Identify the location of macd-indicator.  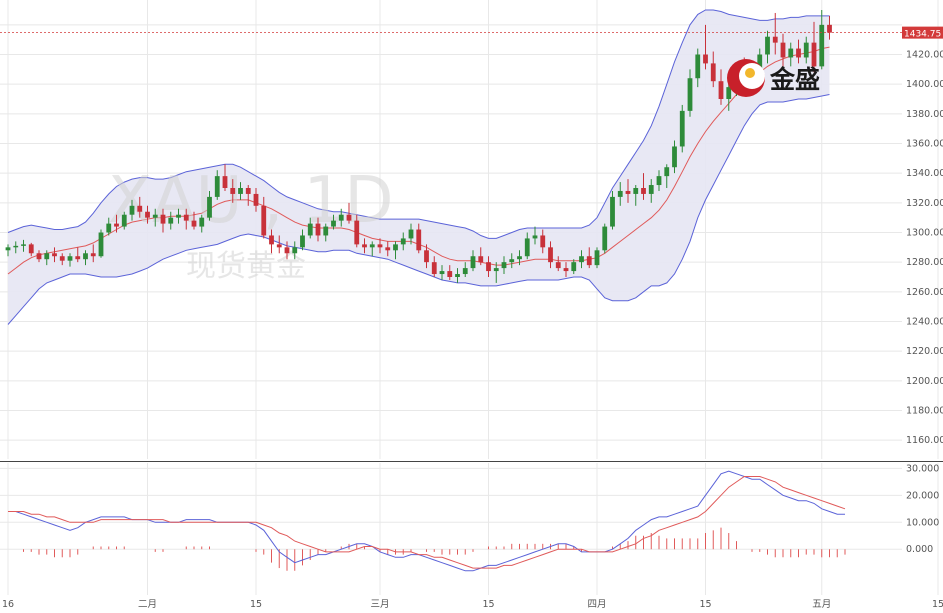
(427, 521).